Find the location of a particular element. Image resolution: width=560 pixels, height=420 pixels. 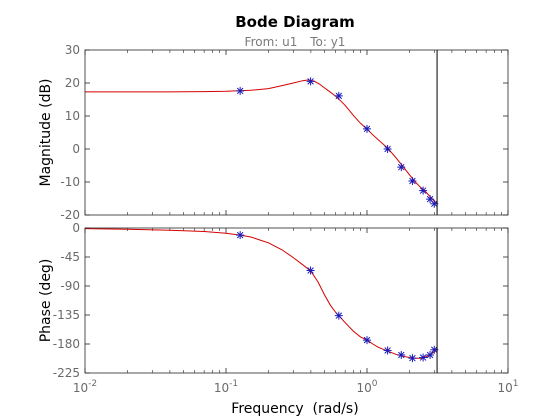

x-tick-label: 10¹ is located at coordinates (507, 387).